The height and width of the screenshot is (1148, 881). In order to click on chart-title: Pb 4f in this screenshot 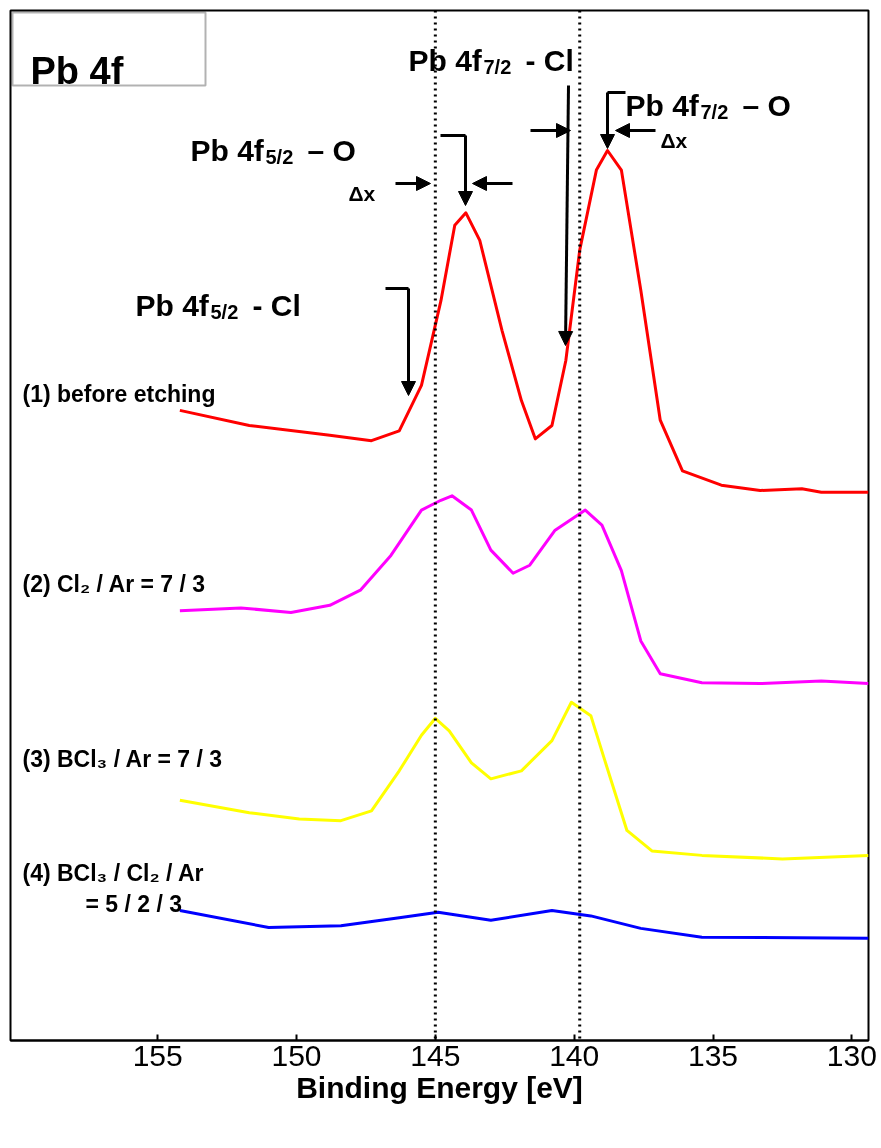, I will do `click(77, 70)`.